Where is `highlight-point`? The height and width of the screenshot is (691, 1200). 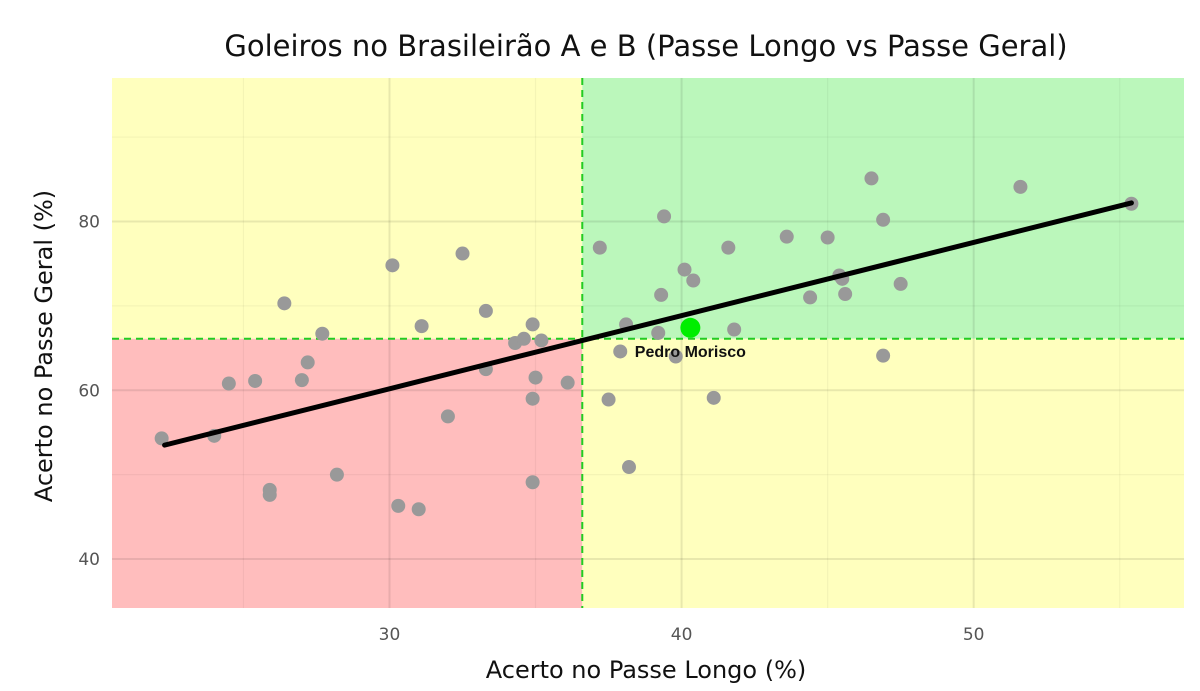 highlight-point is located at coordinates (690, 327).